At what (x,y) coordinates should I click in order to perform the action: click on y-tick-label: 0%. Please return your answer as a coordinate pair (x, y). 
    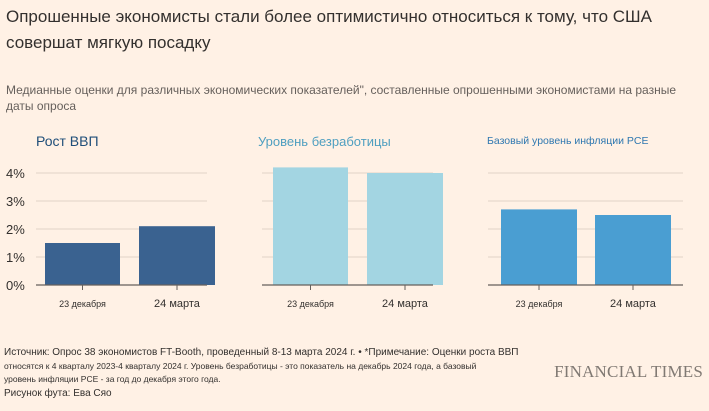
    Looking at the image, I should click on (15, 285).